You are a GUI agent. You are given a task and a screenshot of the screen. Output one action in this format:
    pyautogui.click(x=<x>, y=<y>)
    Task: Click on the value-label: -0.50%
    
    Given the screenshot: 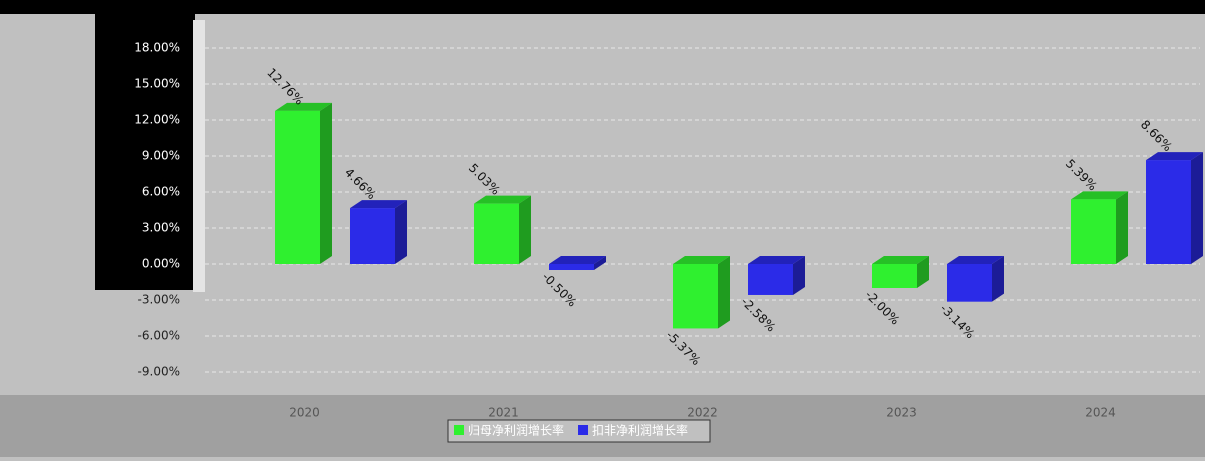 What is the action you would take?
    pyautogui.click(x=559, y=290)
    